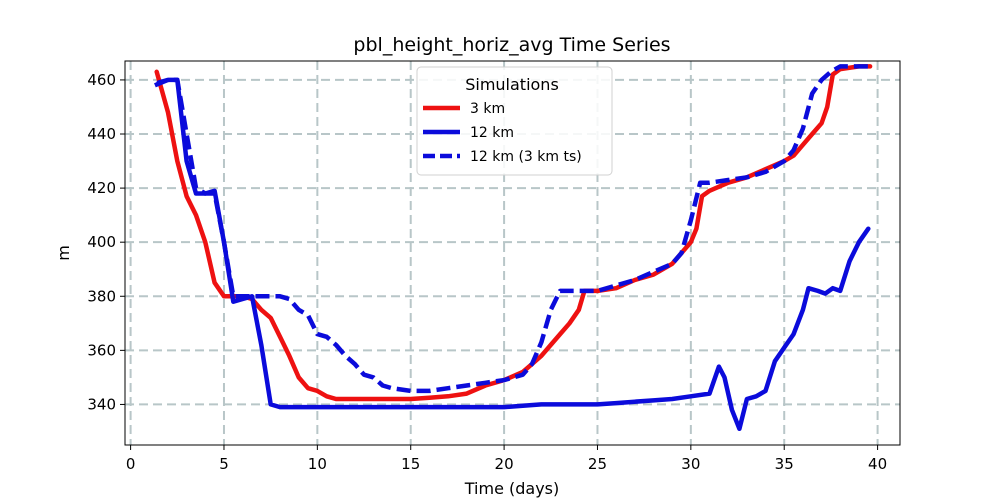  Describe the element at coordinates (877, 464) in the screenshot. I see `x-tick-label: 40` at that location.